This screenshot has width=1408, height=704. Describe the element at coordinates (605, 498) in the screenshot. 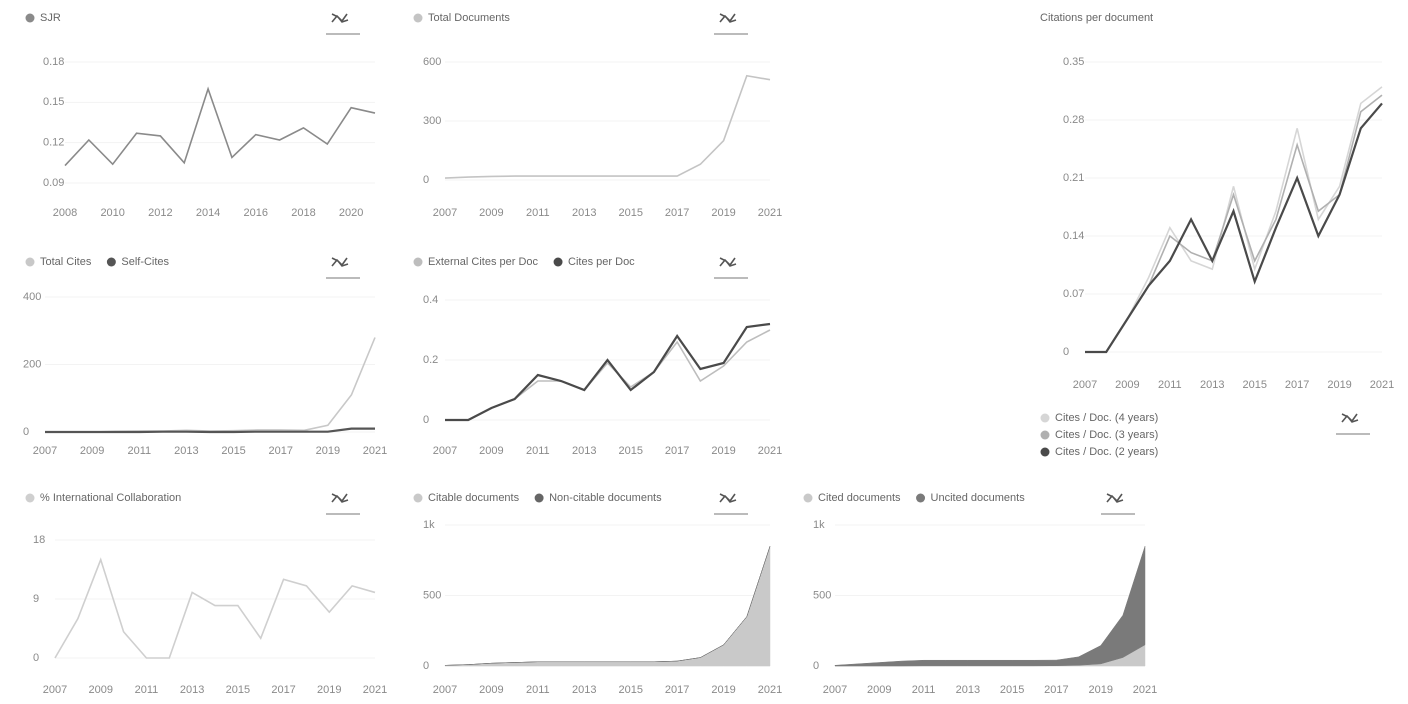

I see `legend-label: Non-citable documents` at that location.